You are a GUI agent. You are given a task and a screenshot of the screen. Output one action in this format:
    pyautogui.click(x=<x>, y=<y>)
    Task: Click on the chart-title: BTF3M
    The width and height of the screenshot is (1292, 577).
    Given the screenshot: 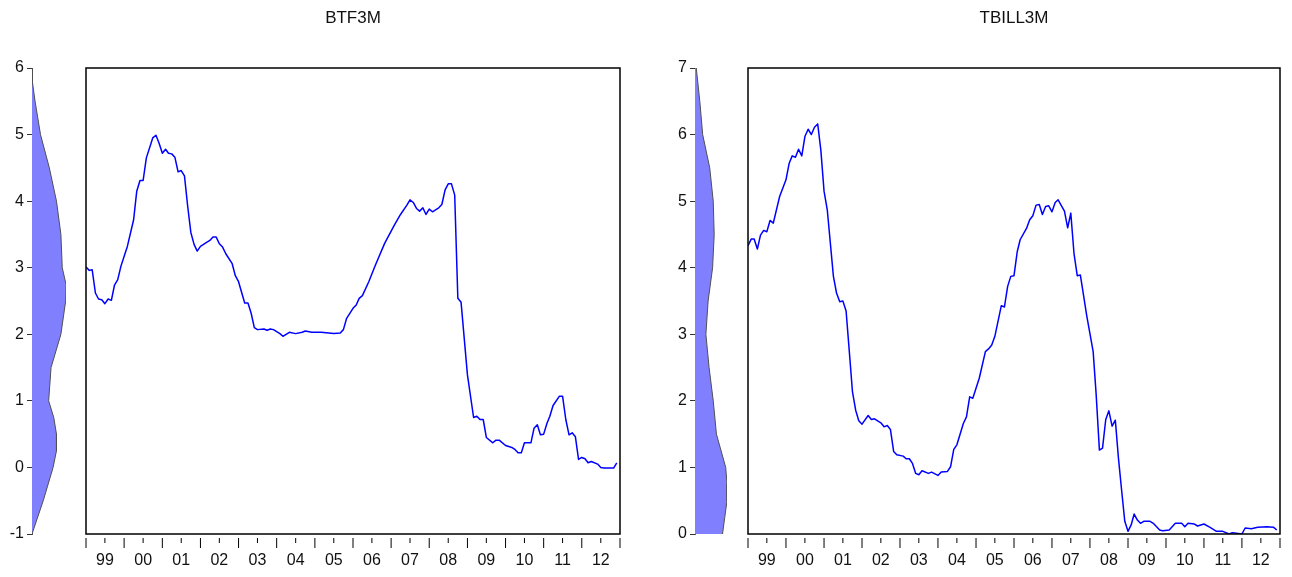 What is the action you would take?
    pyautogui.click(x=353, y=18)
    